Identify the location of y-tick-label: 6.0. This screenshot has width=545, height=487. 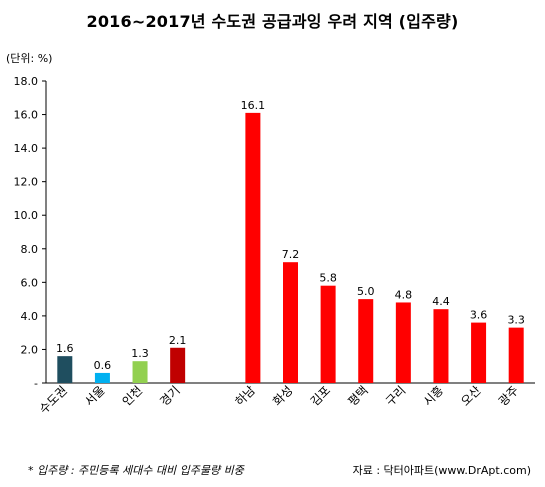
(30, 282).